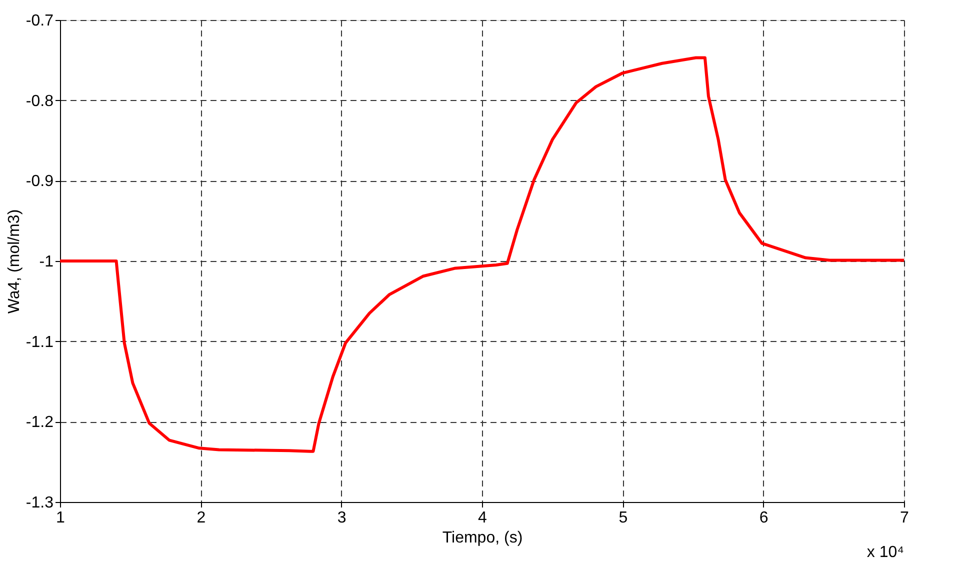 The image size is (956, 561). What do you see at coordinates (40, 181) in the screenshot?
I see `y-tick-label: -0.9` at bounding box center [40, 181].